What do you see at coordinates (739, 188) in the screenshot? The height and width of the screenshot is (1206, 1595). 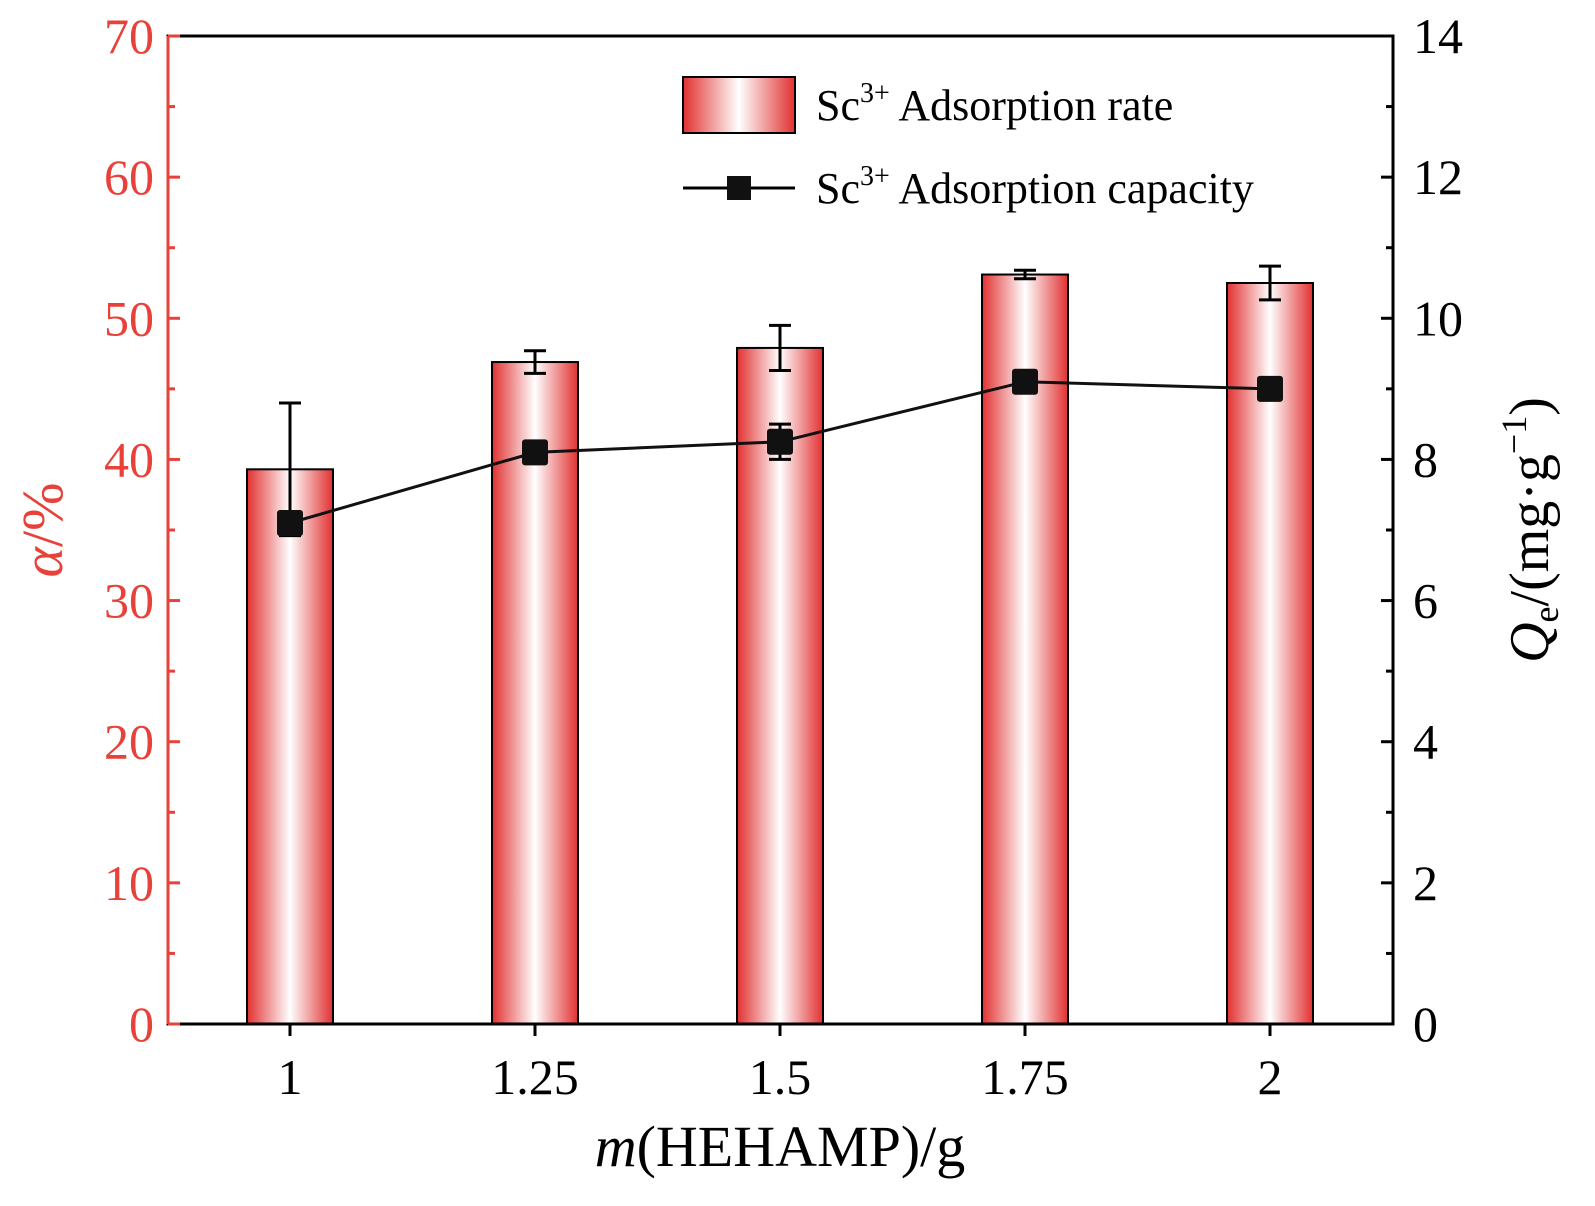 I see `legend-square-marker` at bounding box center [739, 188].